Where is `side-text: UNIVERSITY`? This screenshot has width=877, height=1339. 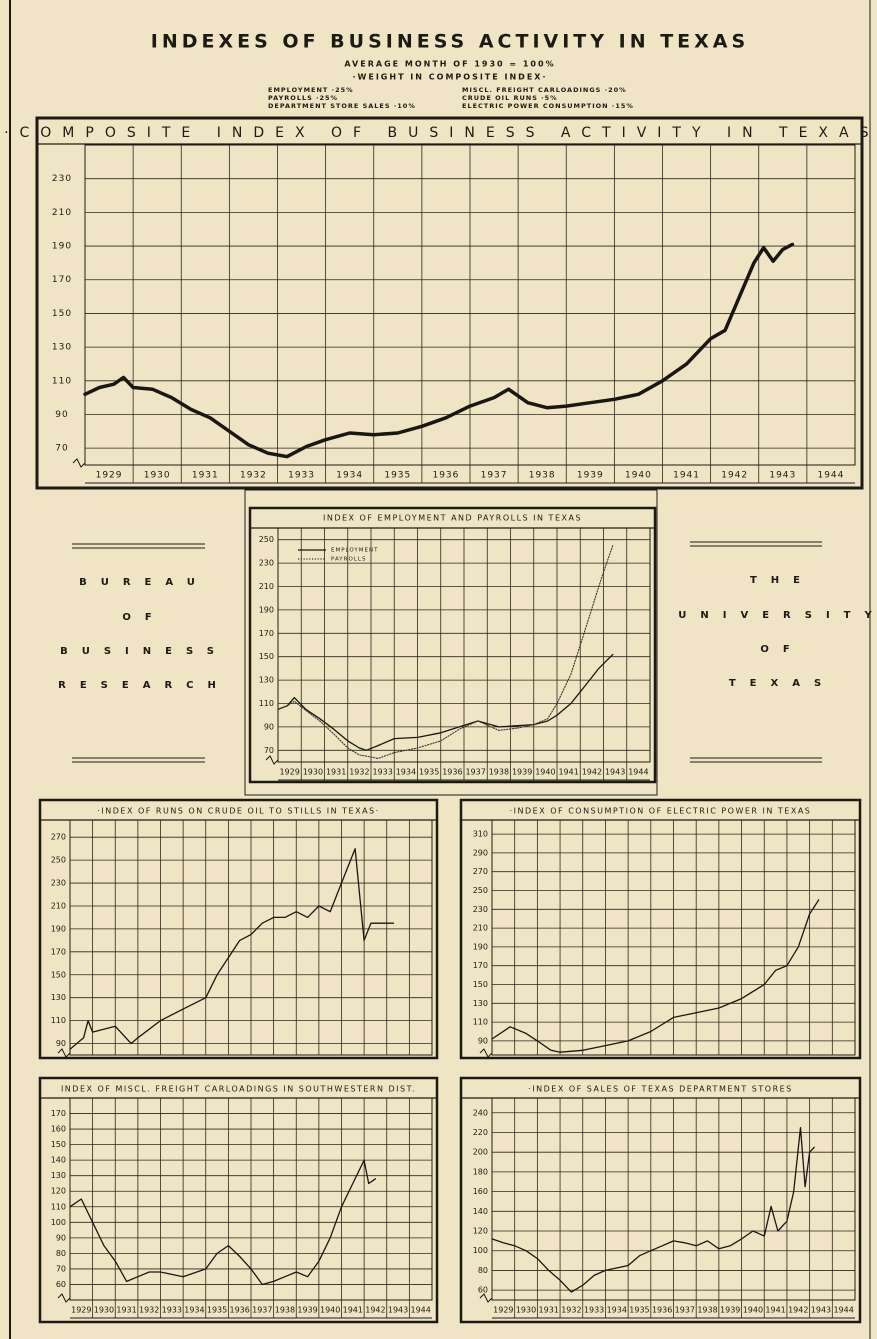
side-text: UNIVERSITY is located at coordinates (777, 615).